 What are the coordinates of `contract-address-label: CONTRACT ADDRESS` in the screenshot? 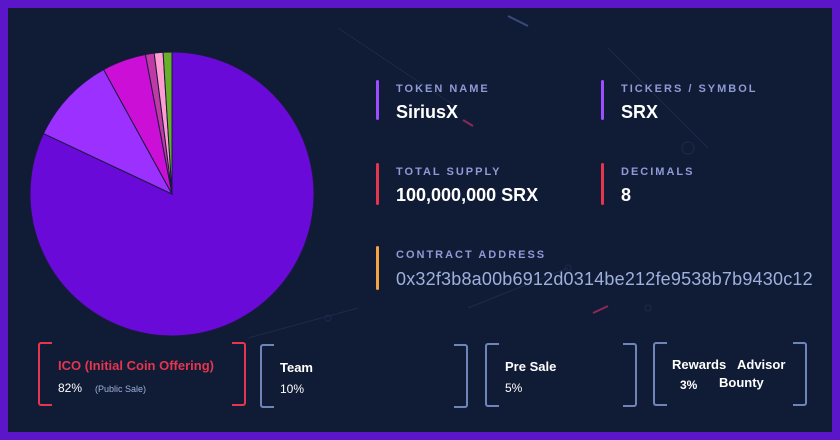 It's located at (471, 255).